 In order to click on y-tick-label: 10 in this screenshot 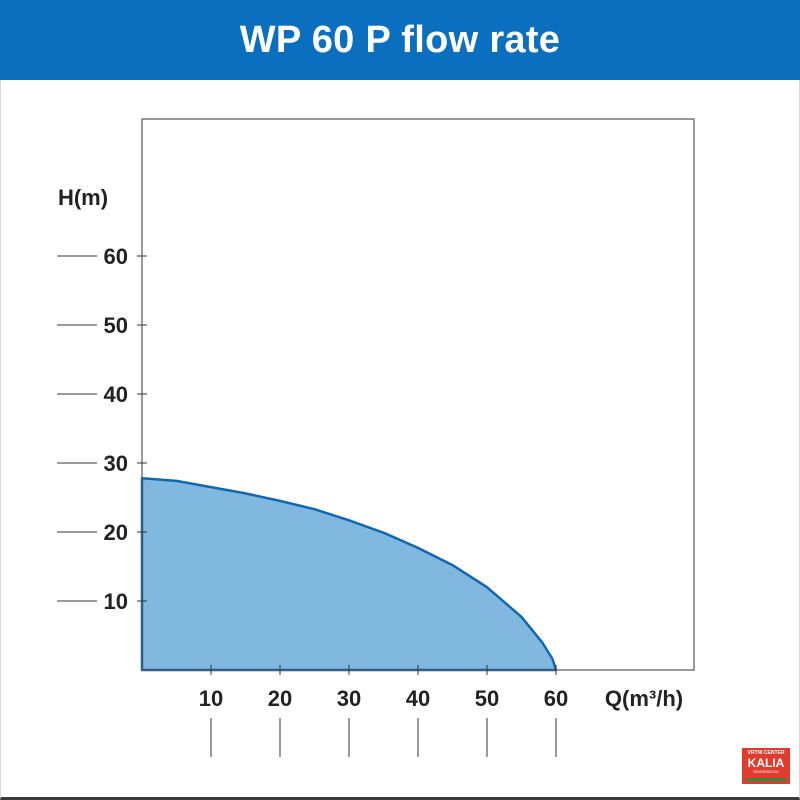, I will do `click(116, 601)`.